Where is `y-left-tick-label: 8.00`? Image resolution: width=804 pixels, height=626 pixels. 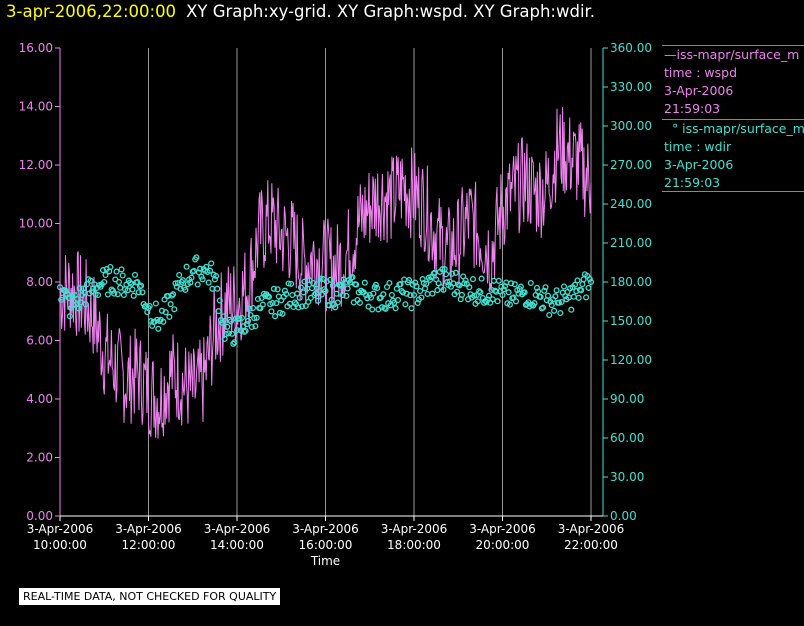
y-left-tick-label: 8.00 is located at coordinates (39, 282).